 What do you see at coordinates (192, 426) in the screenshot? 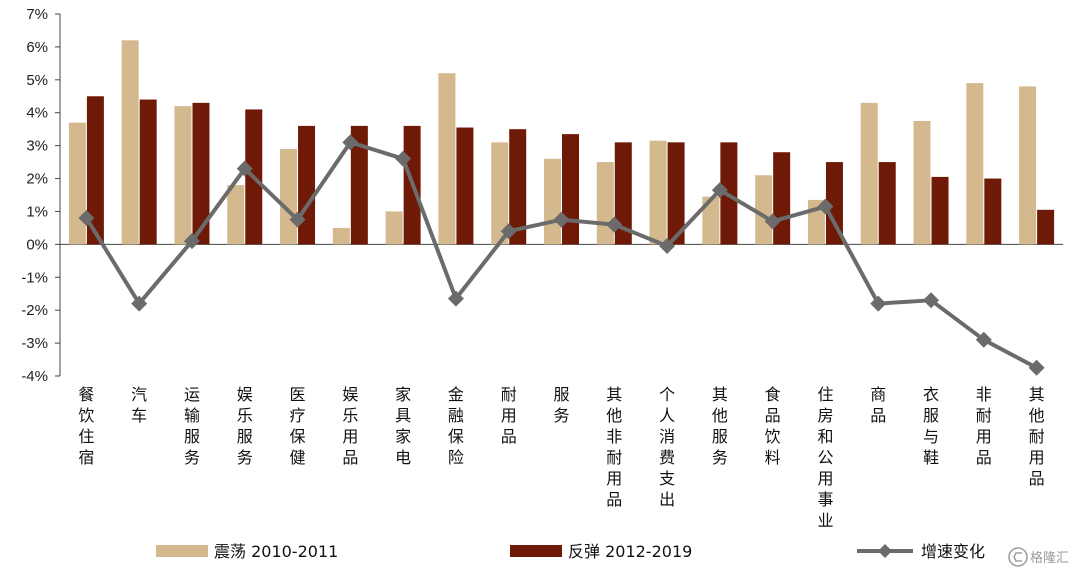
I see `category-label: 运输服务` at bounding box center [192, 426].